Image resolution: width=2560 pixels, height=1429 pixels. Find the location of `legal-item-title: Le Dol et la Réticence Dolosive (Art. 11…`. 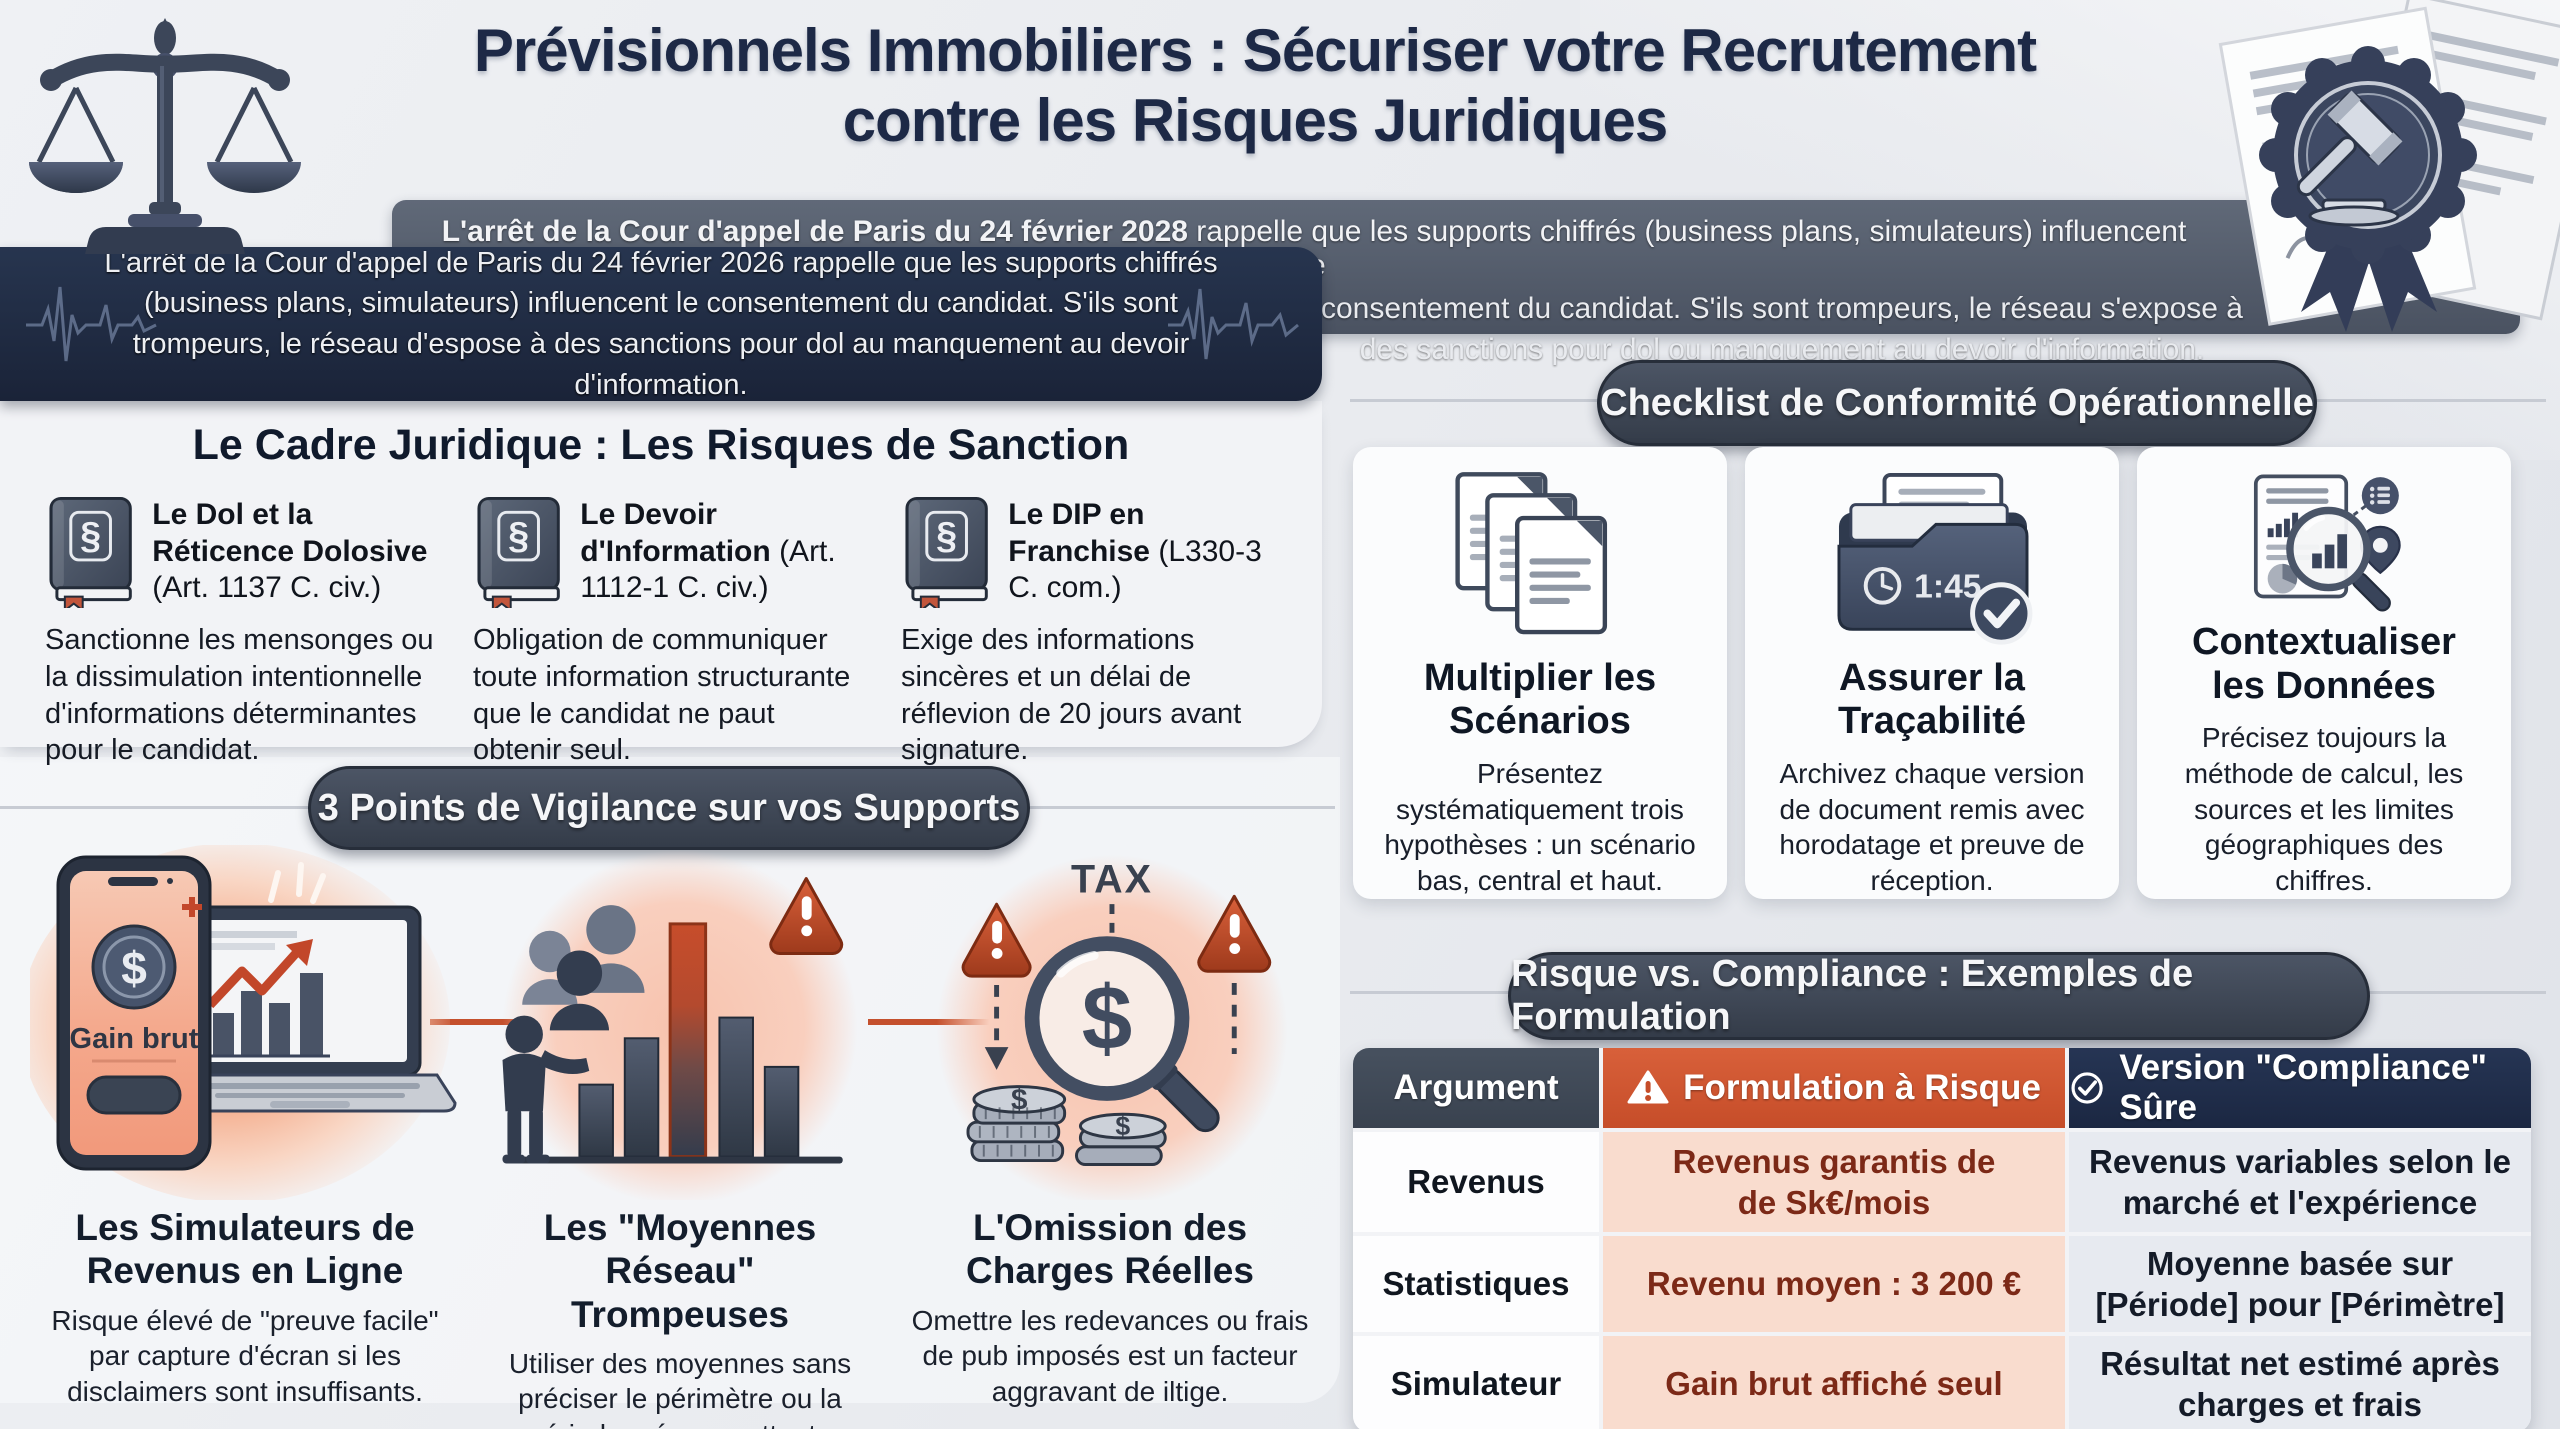

legal-item-title: Le Dol et la Réticence Dolosive (Art. 11… is located at coordinates (293, 552).